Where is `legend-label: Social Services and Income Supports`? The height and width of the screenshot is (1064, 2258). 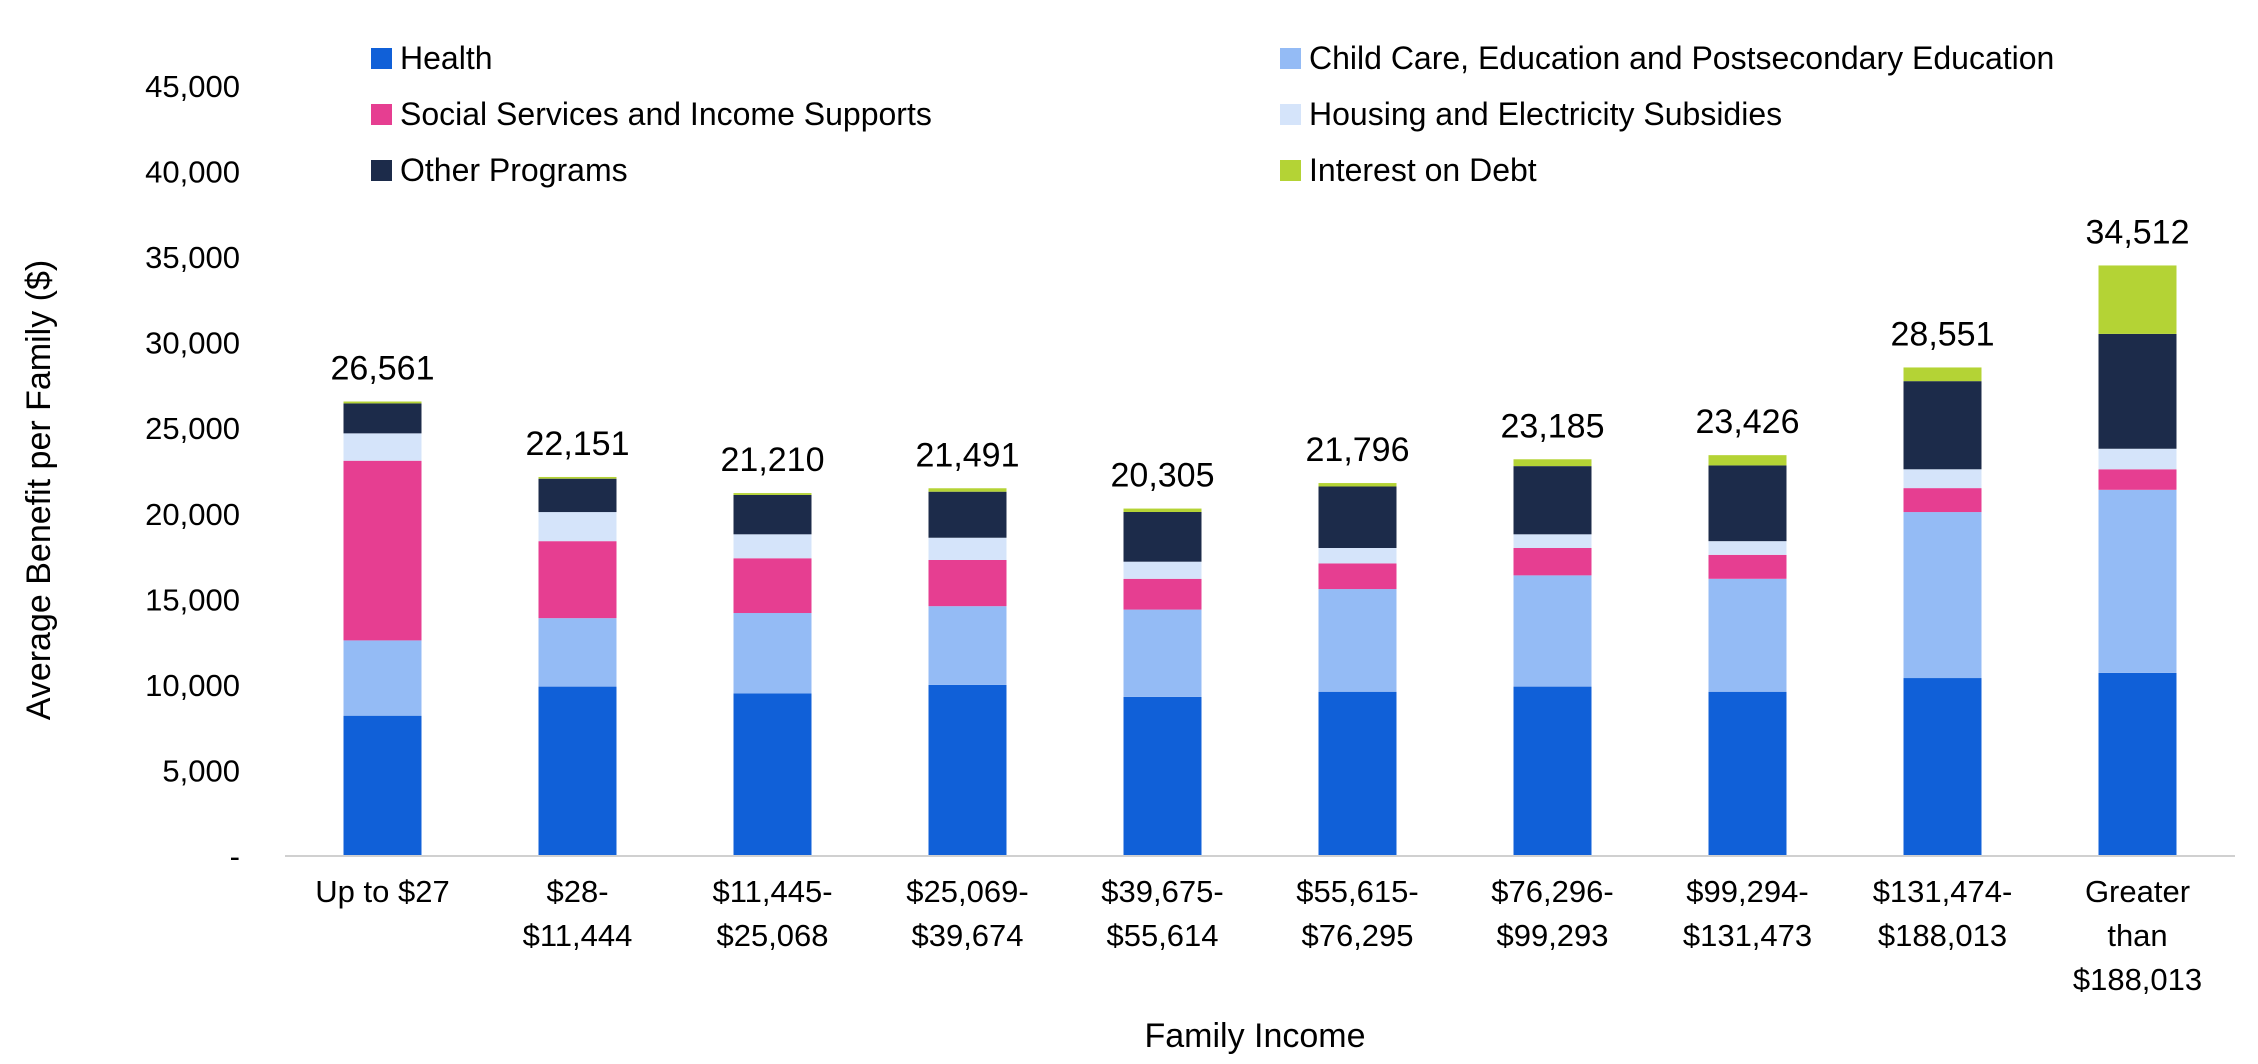
legend-label: Social Services and Income Supports is located at coordinates (666, 114).